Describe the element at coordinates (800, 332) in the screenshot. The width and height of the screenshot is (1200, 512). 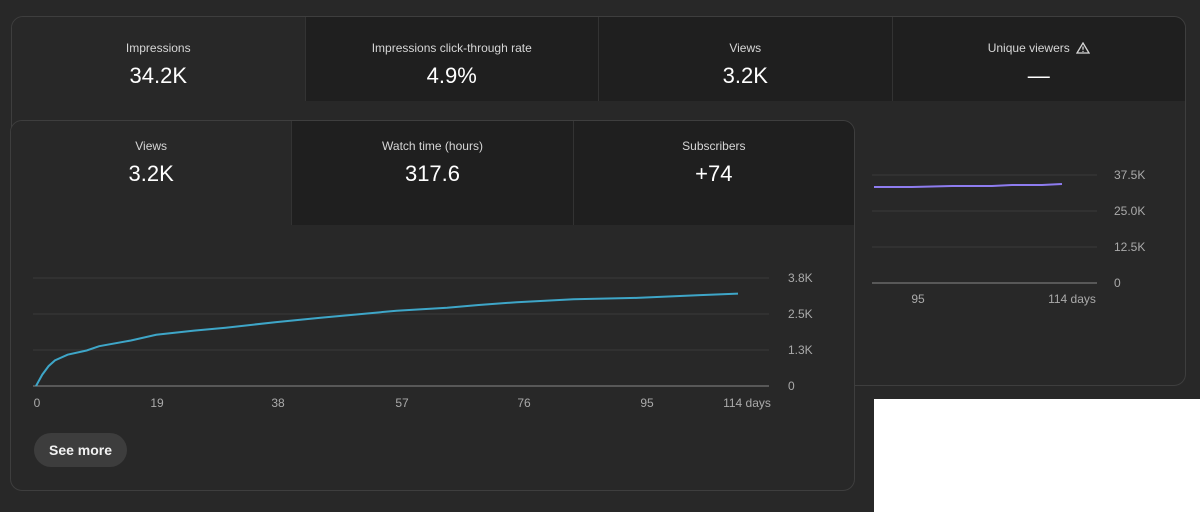
I see `views-y-axis: 3.8K 2.5K 1.3K 0` at that location.